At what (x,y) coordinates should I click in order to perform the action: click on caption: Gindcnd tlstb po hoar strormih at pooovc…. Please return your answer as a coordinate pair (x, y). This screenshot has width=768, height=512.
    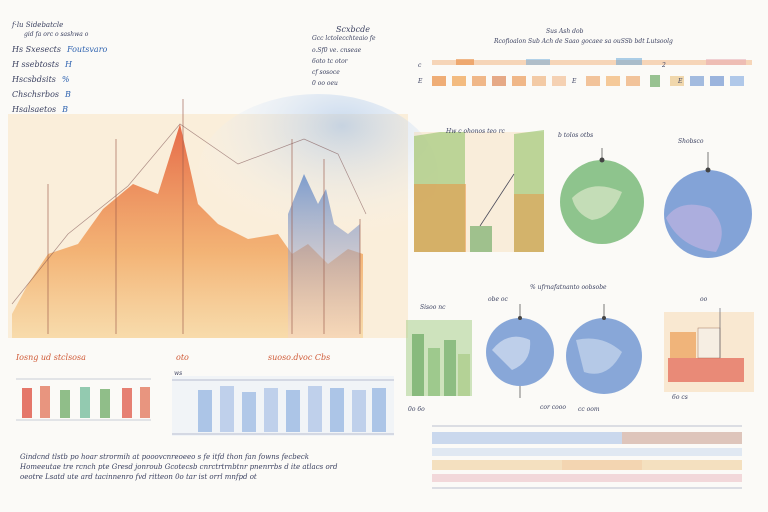
    Looking at the image, I should click on (215, 467).